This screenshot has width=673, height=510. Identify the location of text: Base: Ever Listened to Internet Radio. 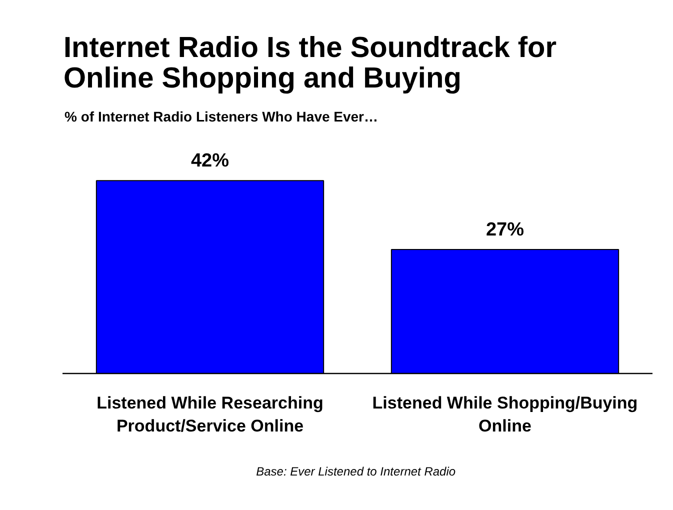
(356, 471).